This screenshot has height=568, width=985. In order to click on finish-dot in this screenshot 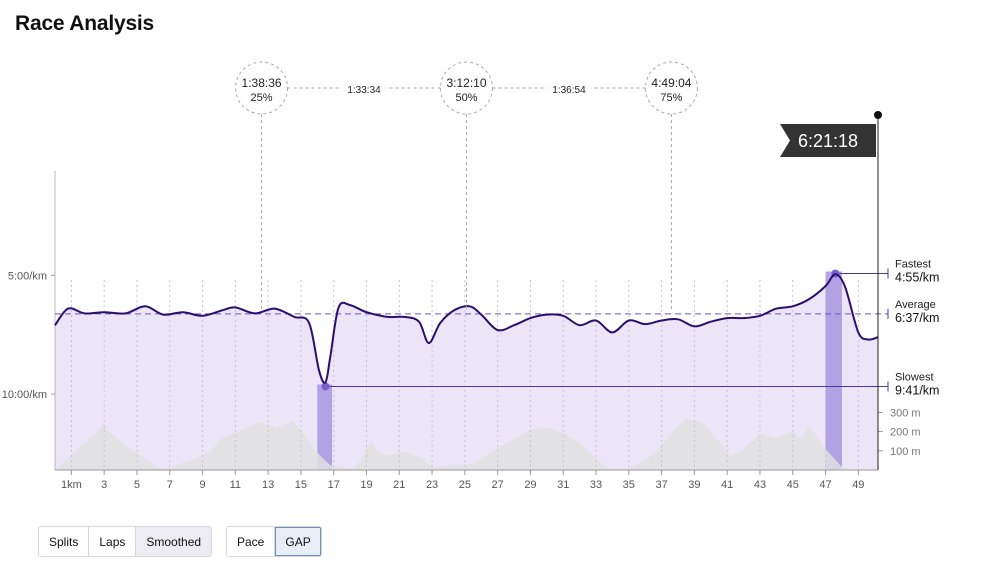, I will do `click(878, 115)`.